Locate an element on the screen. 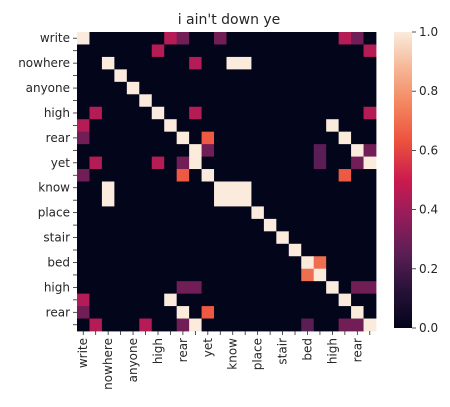  colorbar-axis: 0.0 0.2 0.4 0.6 0.8 1.0 is located at coordinates (425, 180).